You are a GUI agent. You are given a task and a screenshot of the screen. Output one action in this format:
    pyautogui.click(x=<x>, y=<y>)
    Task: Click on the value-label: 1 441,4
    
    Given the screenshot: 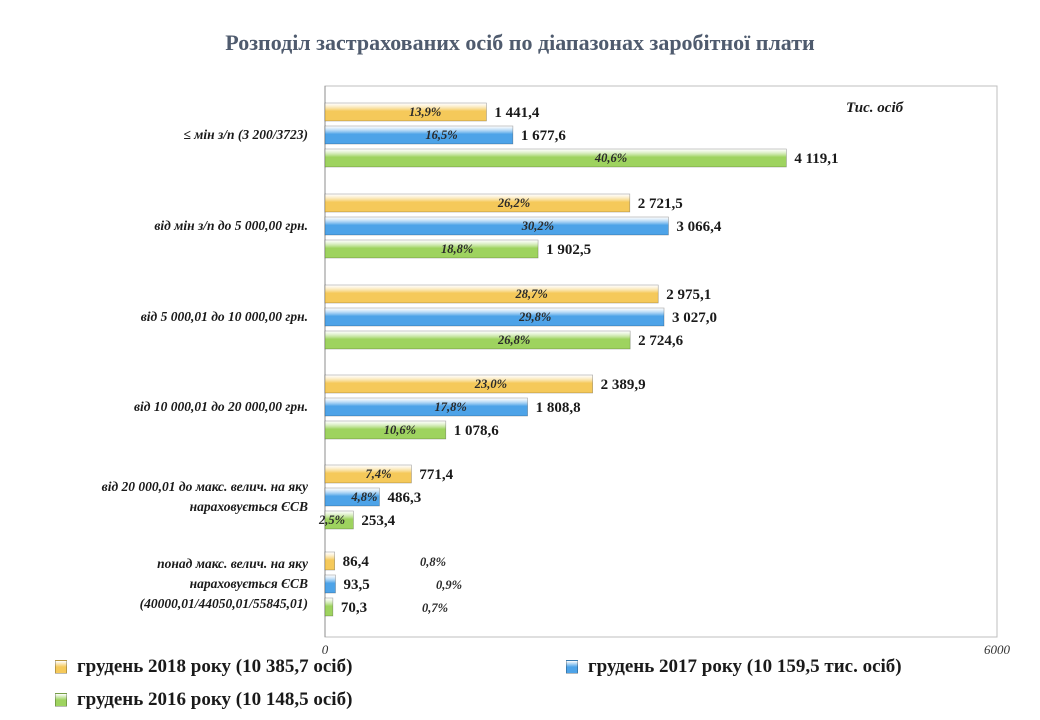 What is the action you would take?
    pyautogui.click(x=516, y=113)
    